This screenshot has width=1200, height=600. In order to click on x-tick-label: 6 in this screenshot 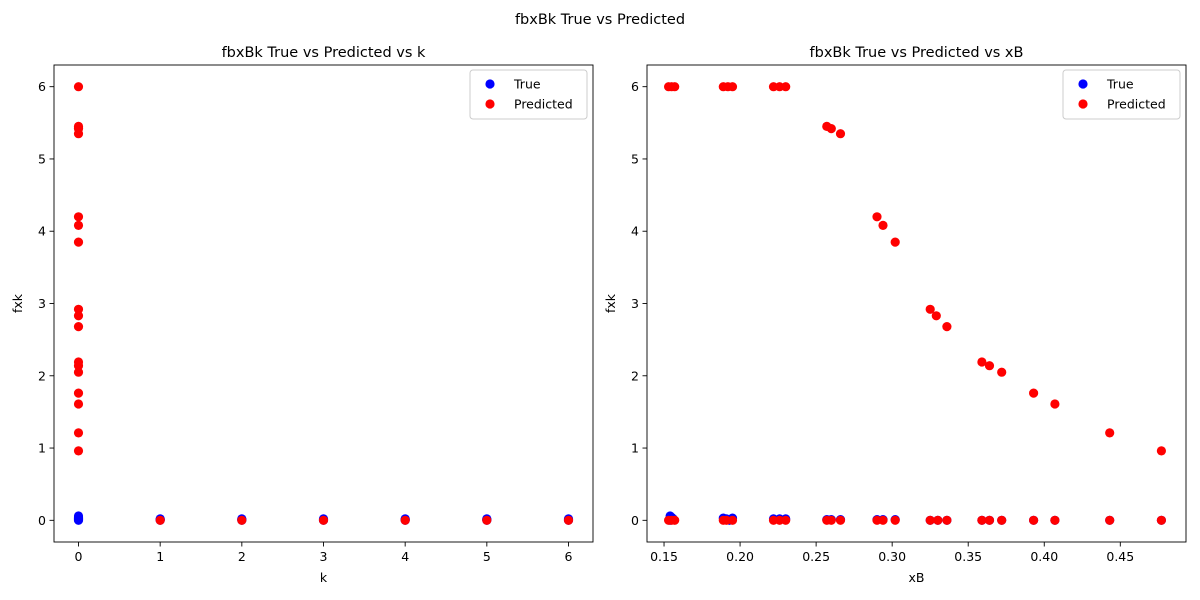, I will do `click(569, 556)`.